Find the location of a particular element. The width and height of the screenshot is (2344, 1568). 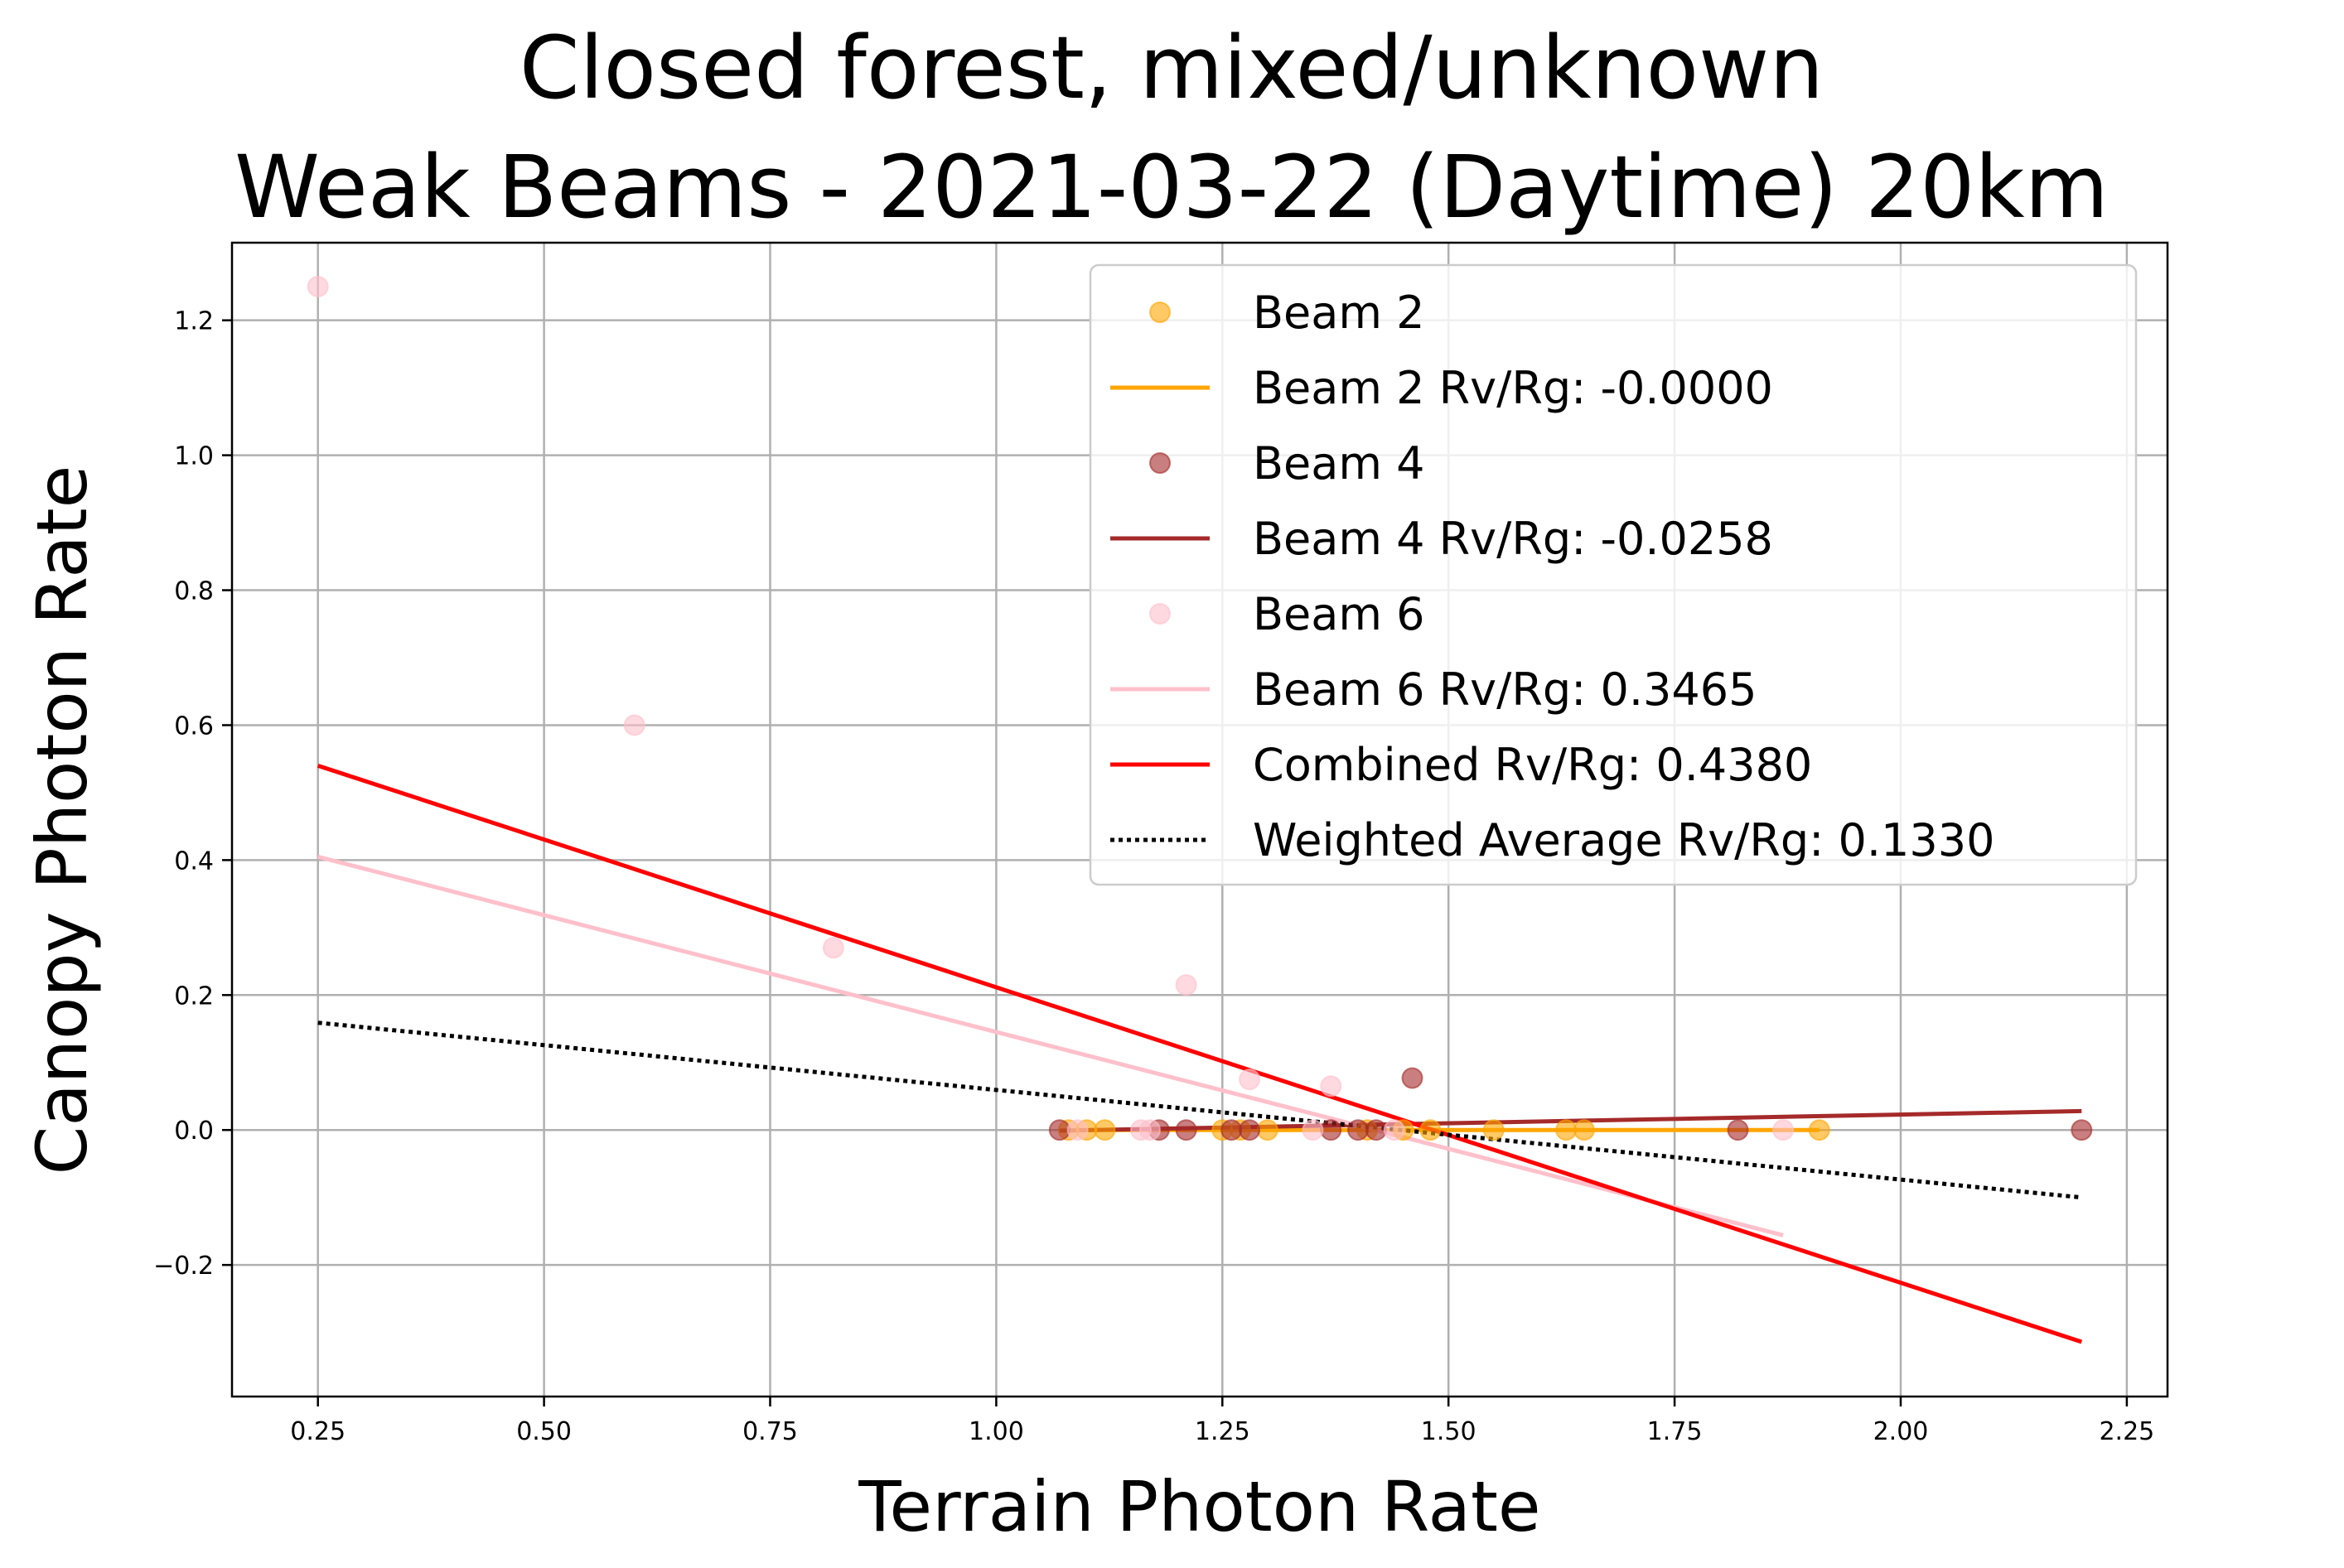

legend-label: Beam 6 is located at coordinates (1339, 614).